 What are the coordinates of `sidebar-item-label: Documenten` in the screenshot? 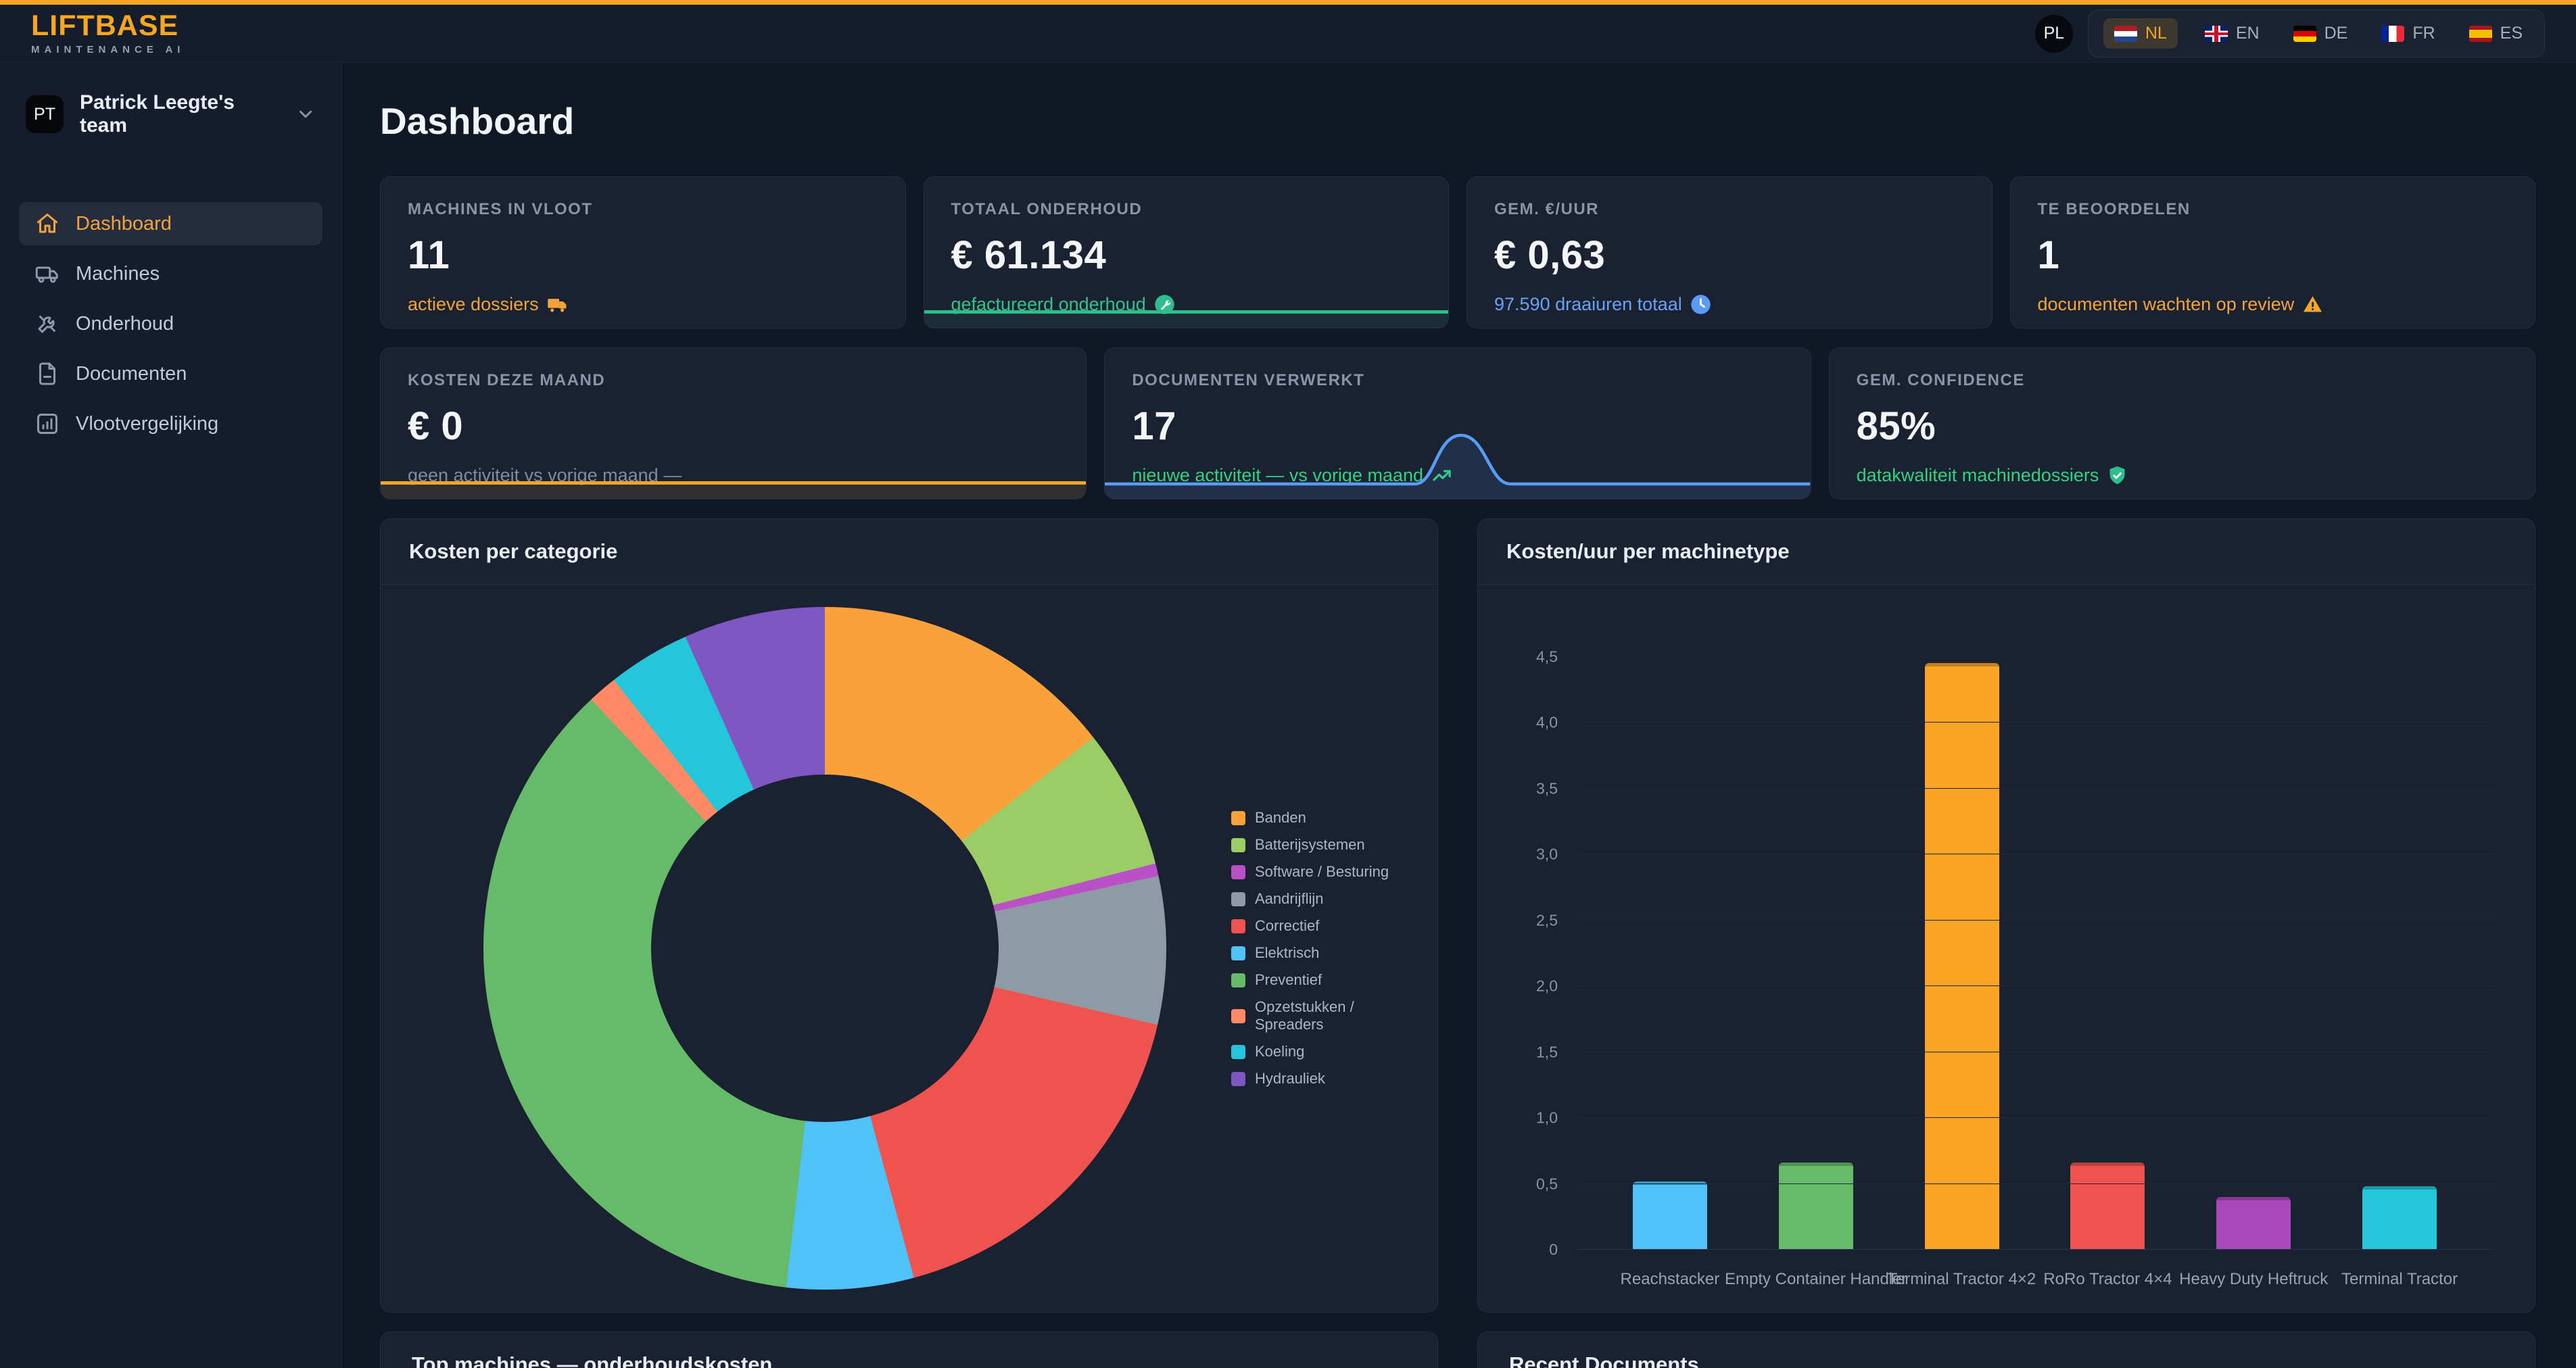 It's located at (131, 374).